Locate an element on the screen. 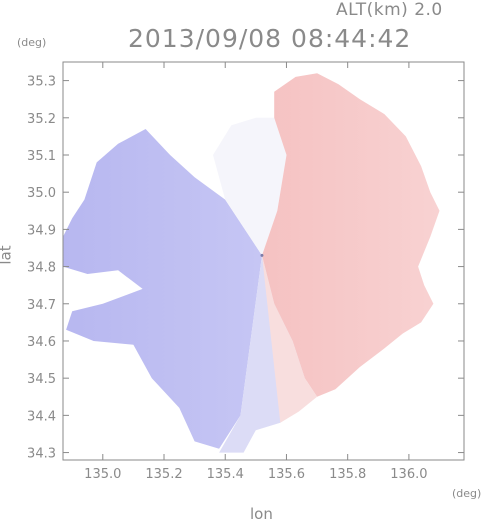 Image resolution: width=491 pixels, height=523 pixels. x-tick-label: 135.6 is located at coordinates (286, 474).